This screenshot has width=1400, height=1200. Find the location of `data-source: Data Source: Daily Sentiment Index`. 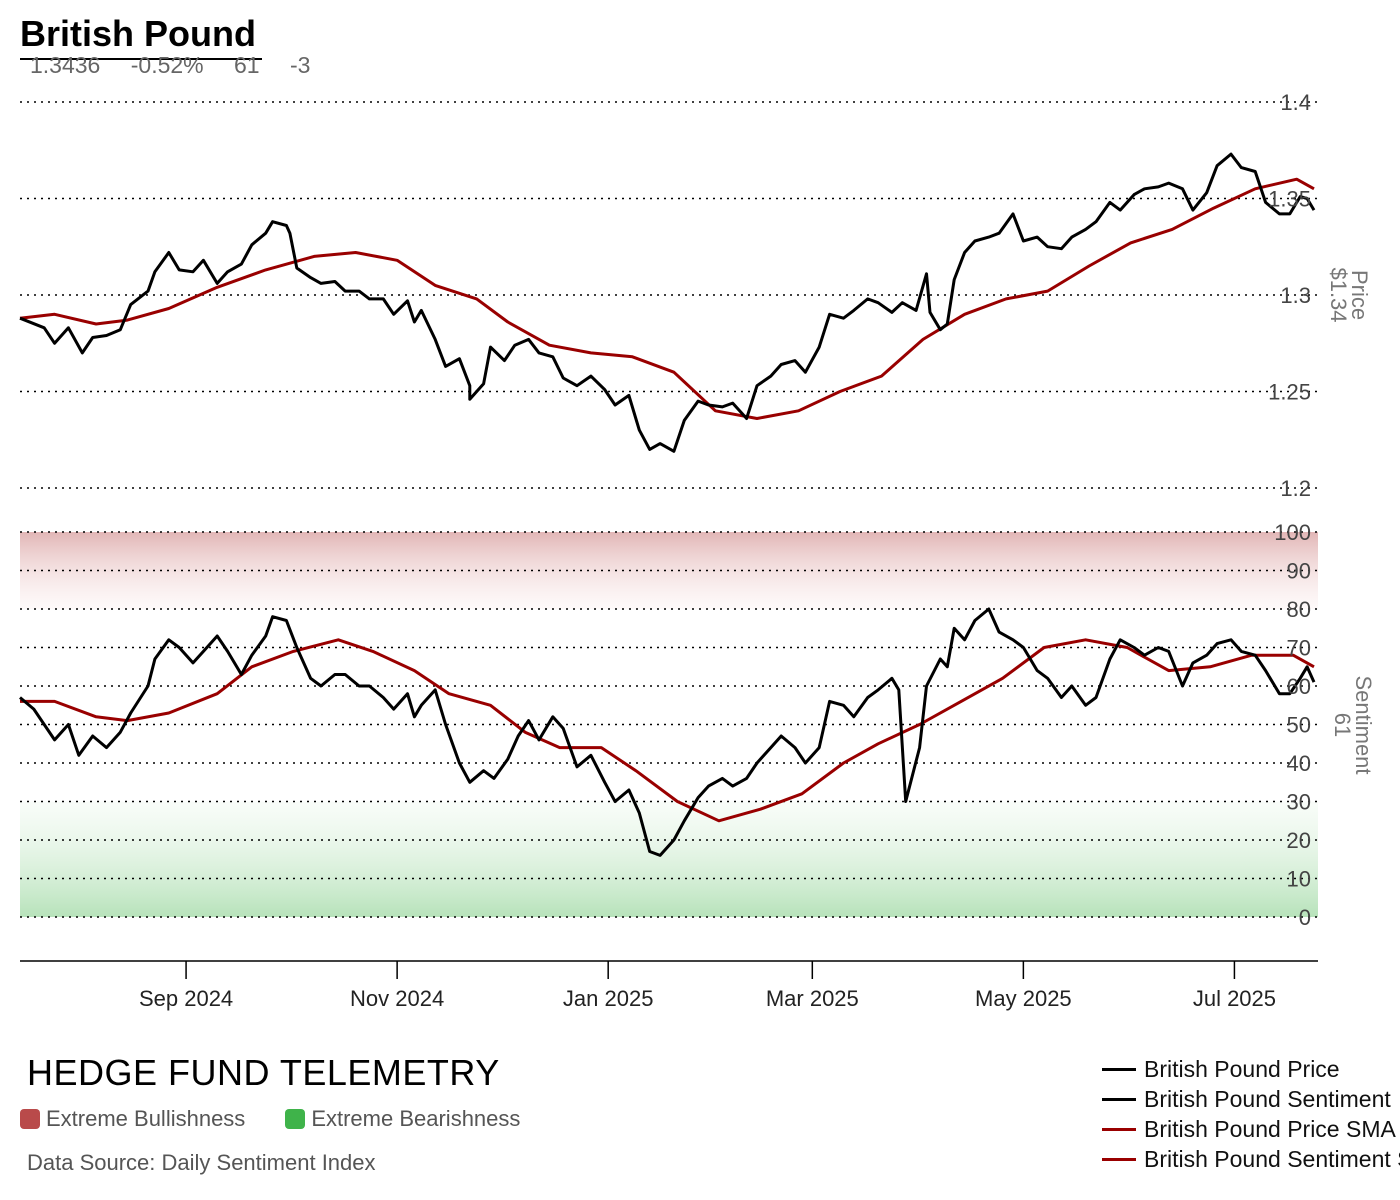

data-source: Data Source: Daily Sentiment Index is located at coordinates (201, 1162).